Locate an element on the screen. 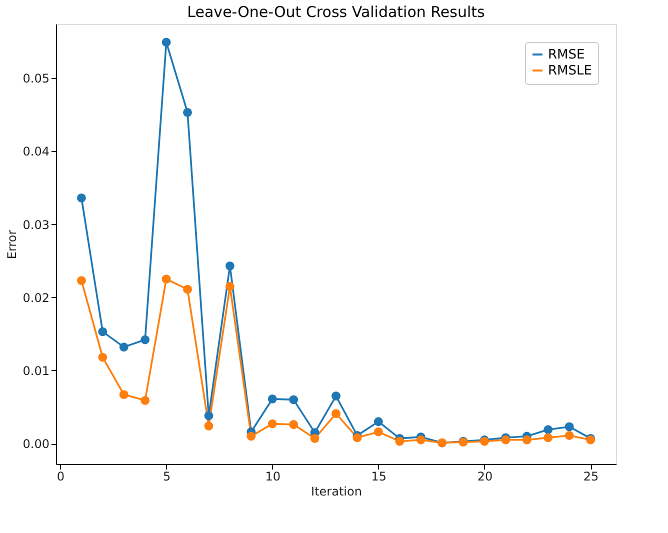  chart-title: Leave-One-Out Cross Validation Results is located at coordinates (336, 12).